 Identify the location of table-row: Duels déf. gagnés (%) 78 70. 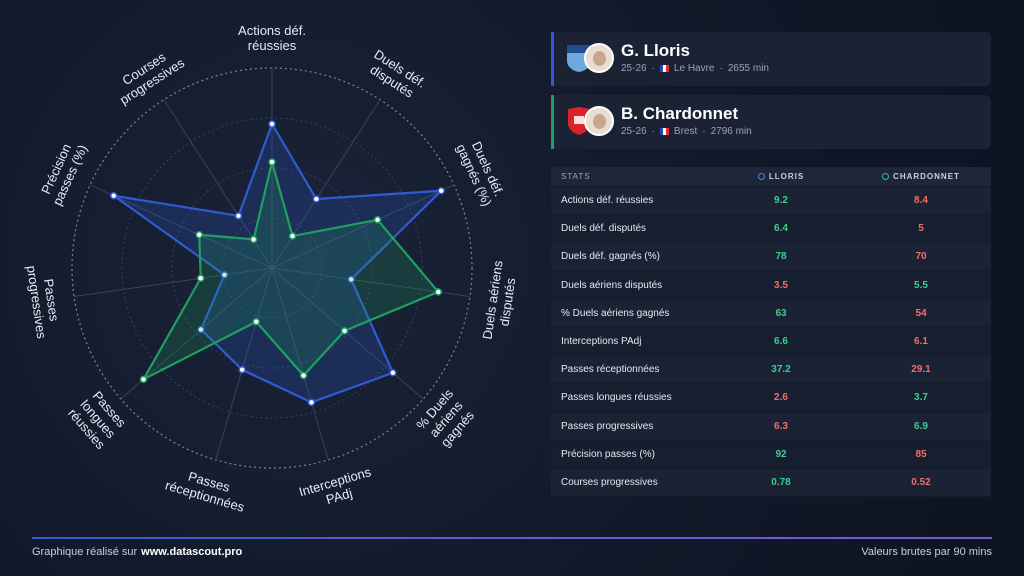
(771, 257).